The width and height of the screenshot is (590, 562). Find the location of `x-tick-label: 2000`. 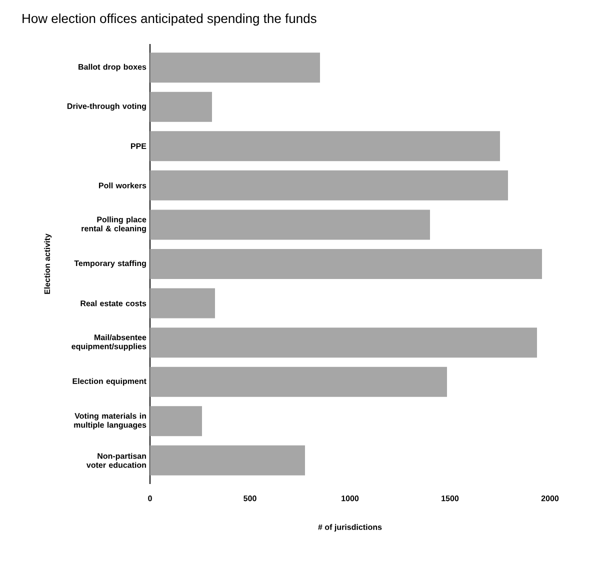

x-tick-label: 2000 is located at coordinates (550, 499).